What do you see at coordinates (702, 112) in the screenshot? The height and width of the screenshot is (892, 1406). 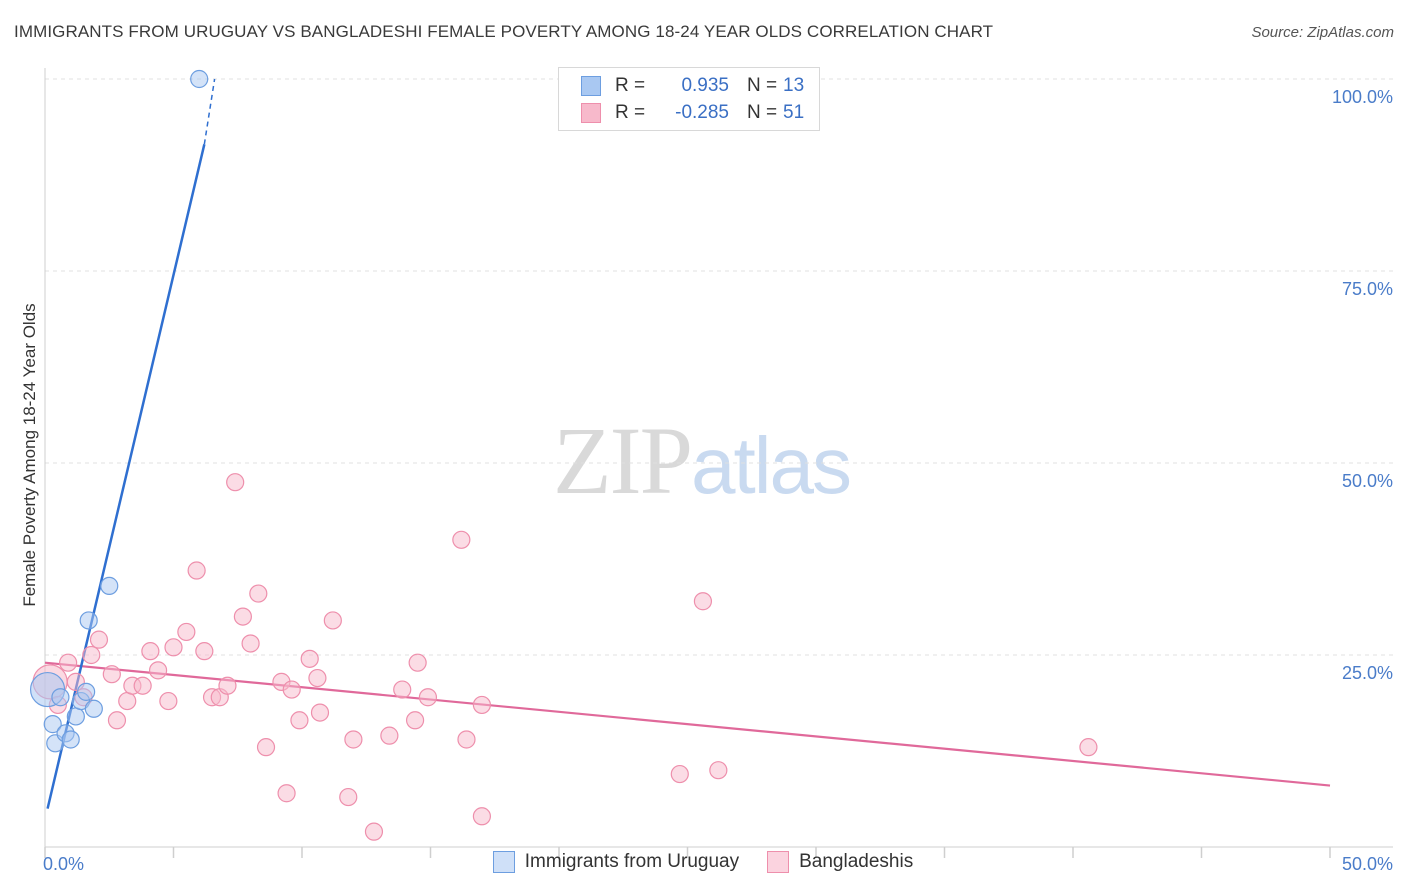 I see `legend-r-value: -0.285` at bounding box center [702, 112].